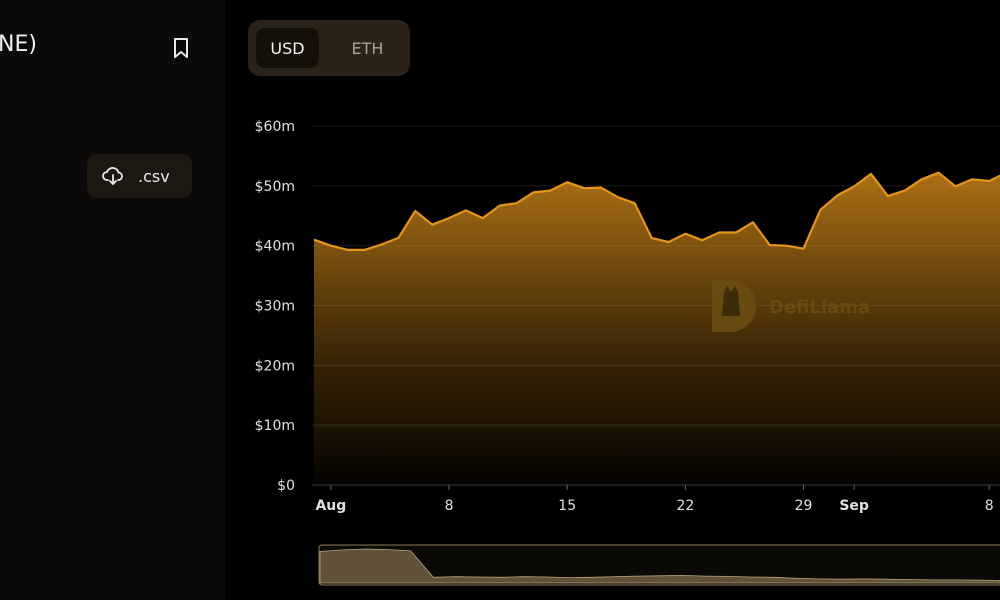  I want to click on brush-area, so click(659, 566).